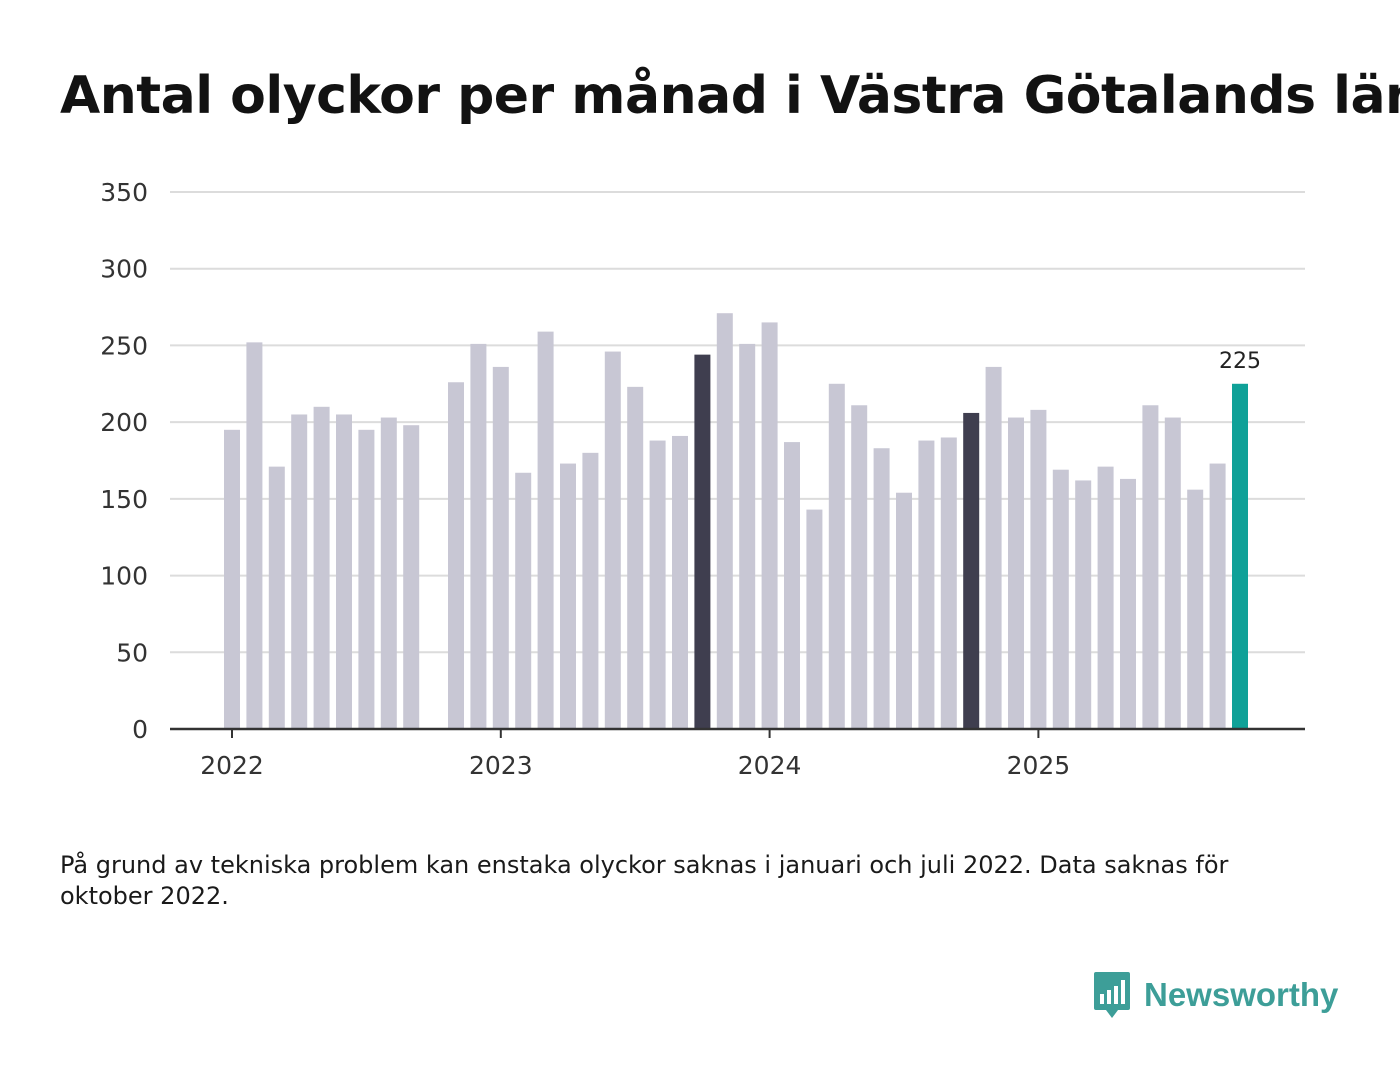 Image resolution: width=1400 pixels, height=1080 pixels. What do you see at coordinates (1112, 995) in the screenshot?
I see `newsworthy-logo-icon` at bounding box center [1112, 995].